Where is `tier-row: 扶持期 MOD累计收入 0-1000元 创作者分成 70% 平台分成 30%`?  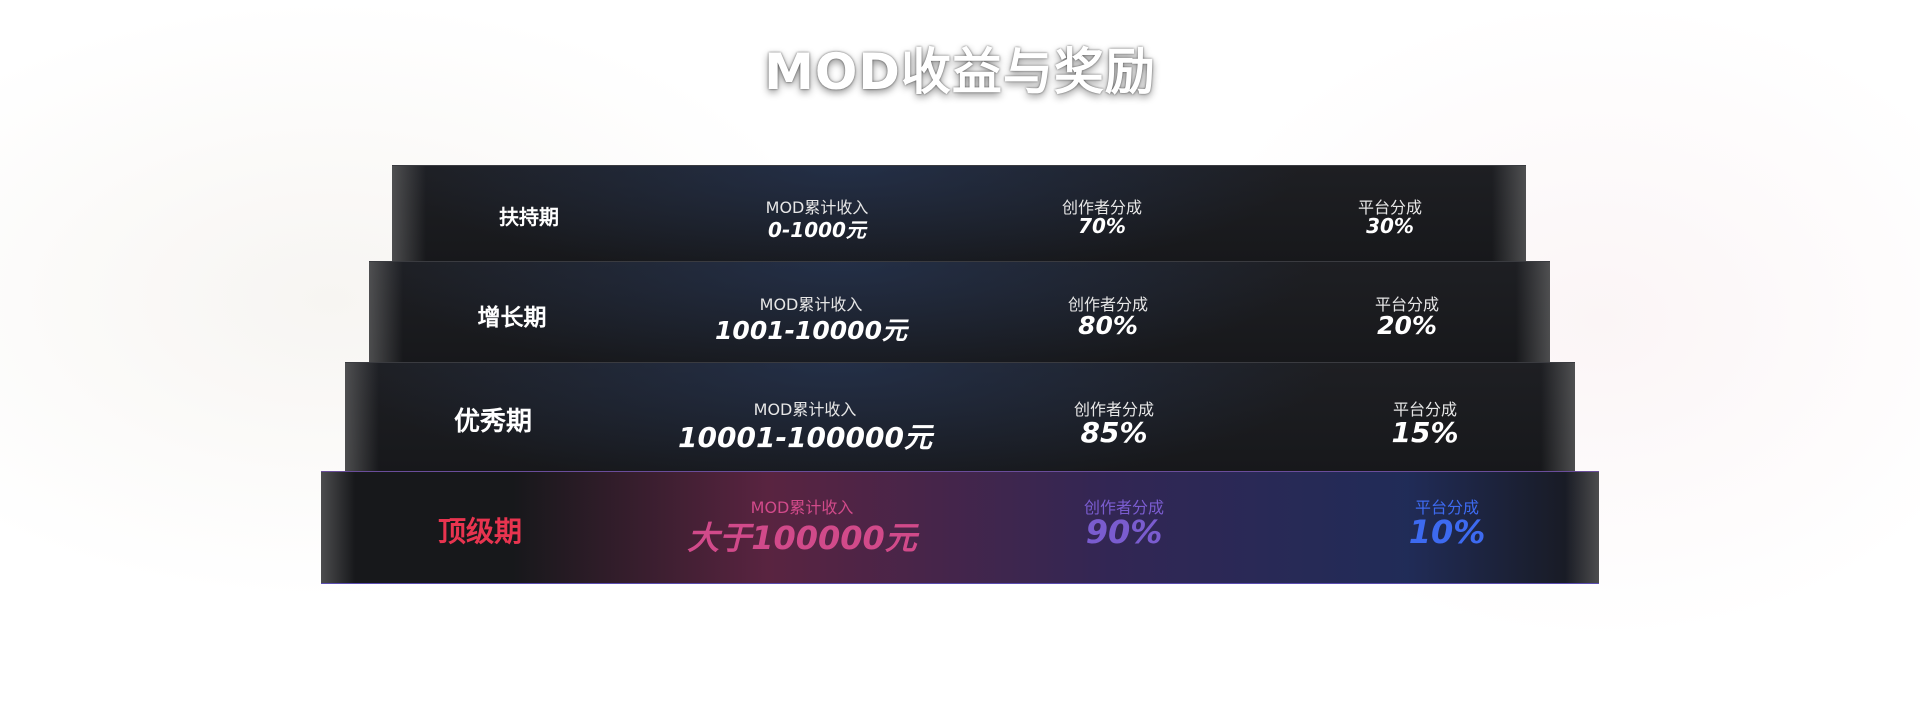
tier-row: 扶持期 MOD累计收入 0-1000元 创作者分成 70% 平台分成 30% is located at coordinates (959, 213).